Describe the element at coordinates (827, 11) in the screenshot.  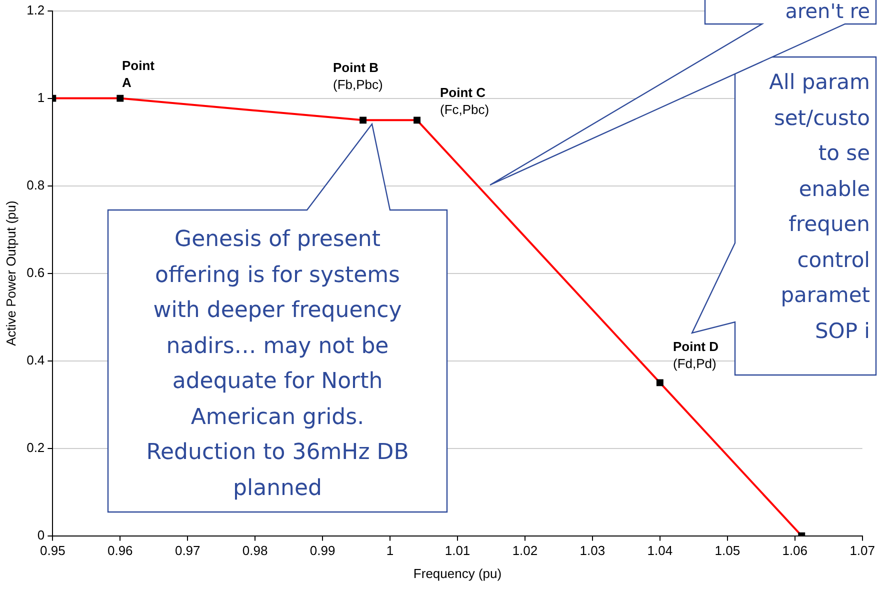
I see `annotation: aren't re` at that location.